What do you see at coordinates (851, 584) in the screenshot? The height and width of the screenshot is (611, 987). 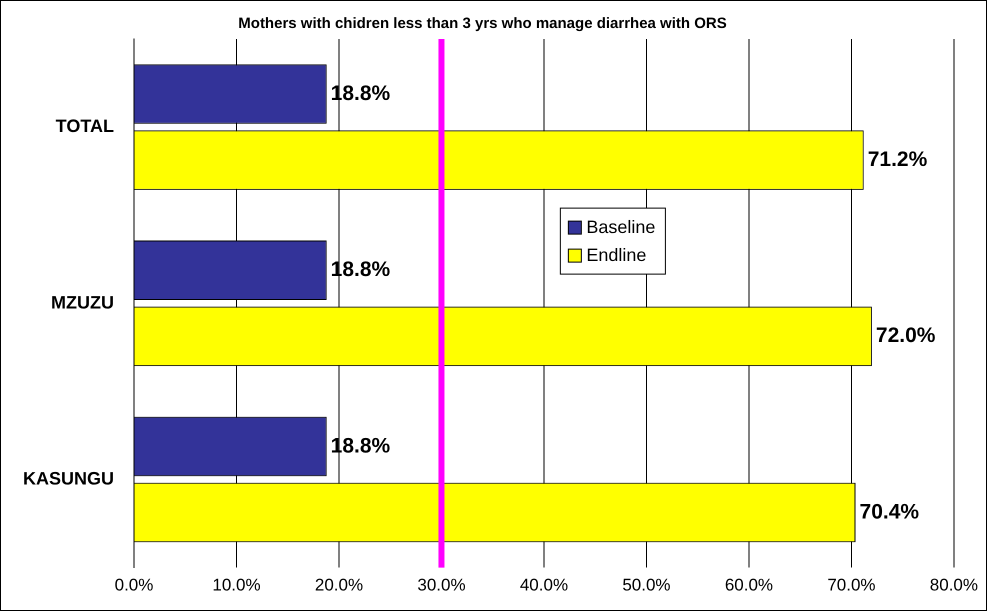 I see `x-tick-label: 70.0%` at bounding box center [851, 584].